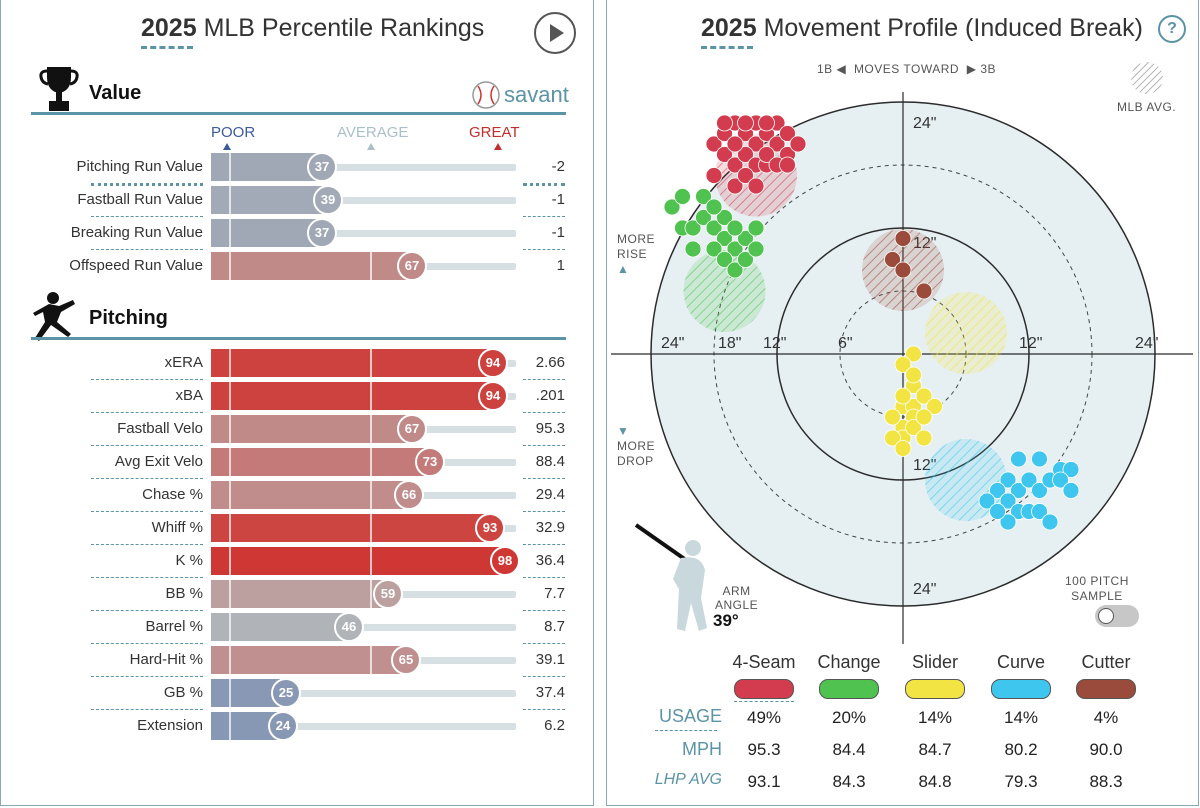 The width and height of the screenshot is (1200, 808). What do you see at coordinates (550, 659) in the screenshot?
I see `metric-value: 39.1` at bounding box center [550, 659].